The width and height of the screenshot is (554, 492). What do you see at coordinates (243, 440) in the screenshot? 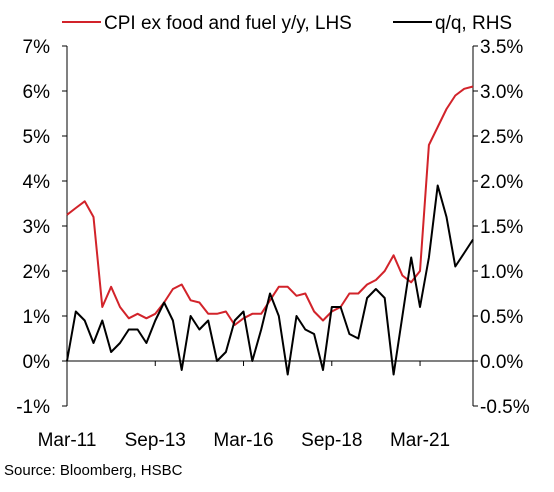
I see `x-tick-label: Mar-16` at bounding box center [243, 440].